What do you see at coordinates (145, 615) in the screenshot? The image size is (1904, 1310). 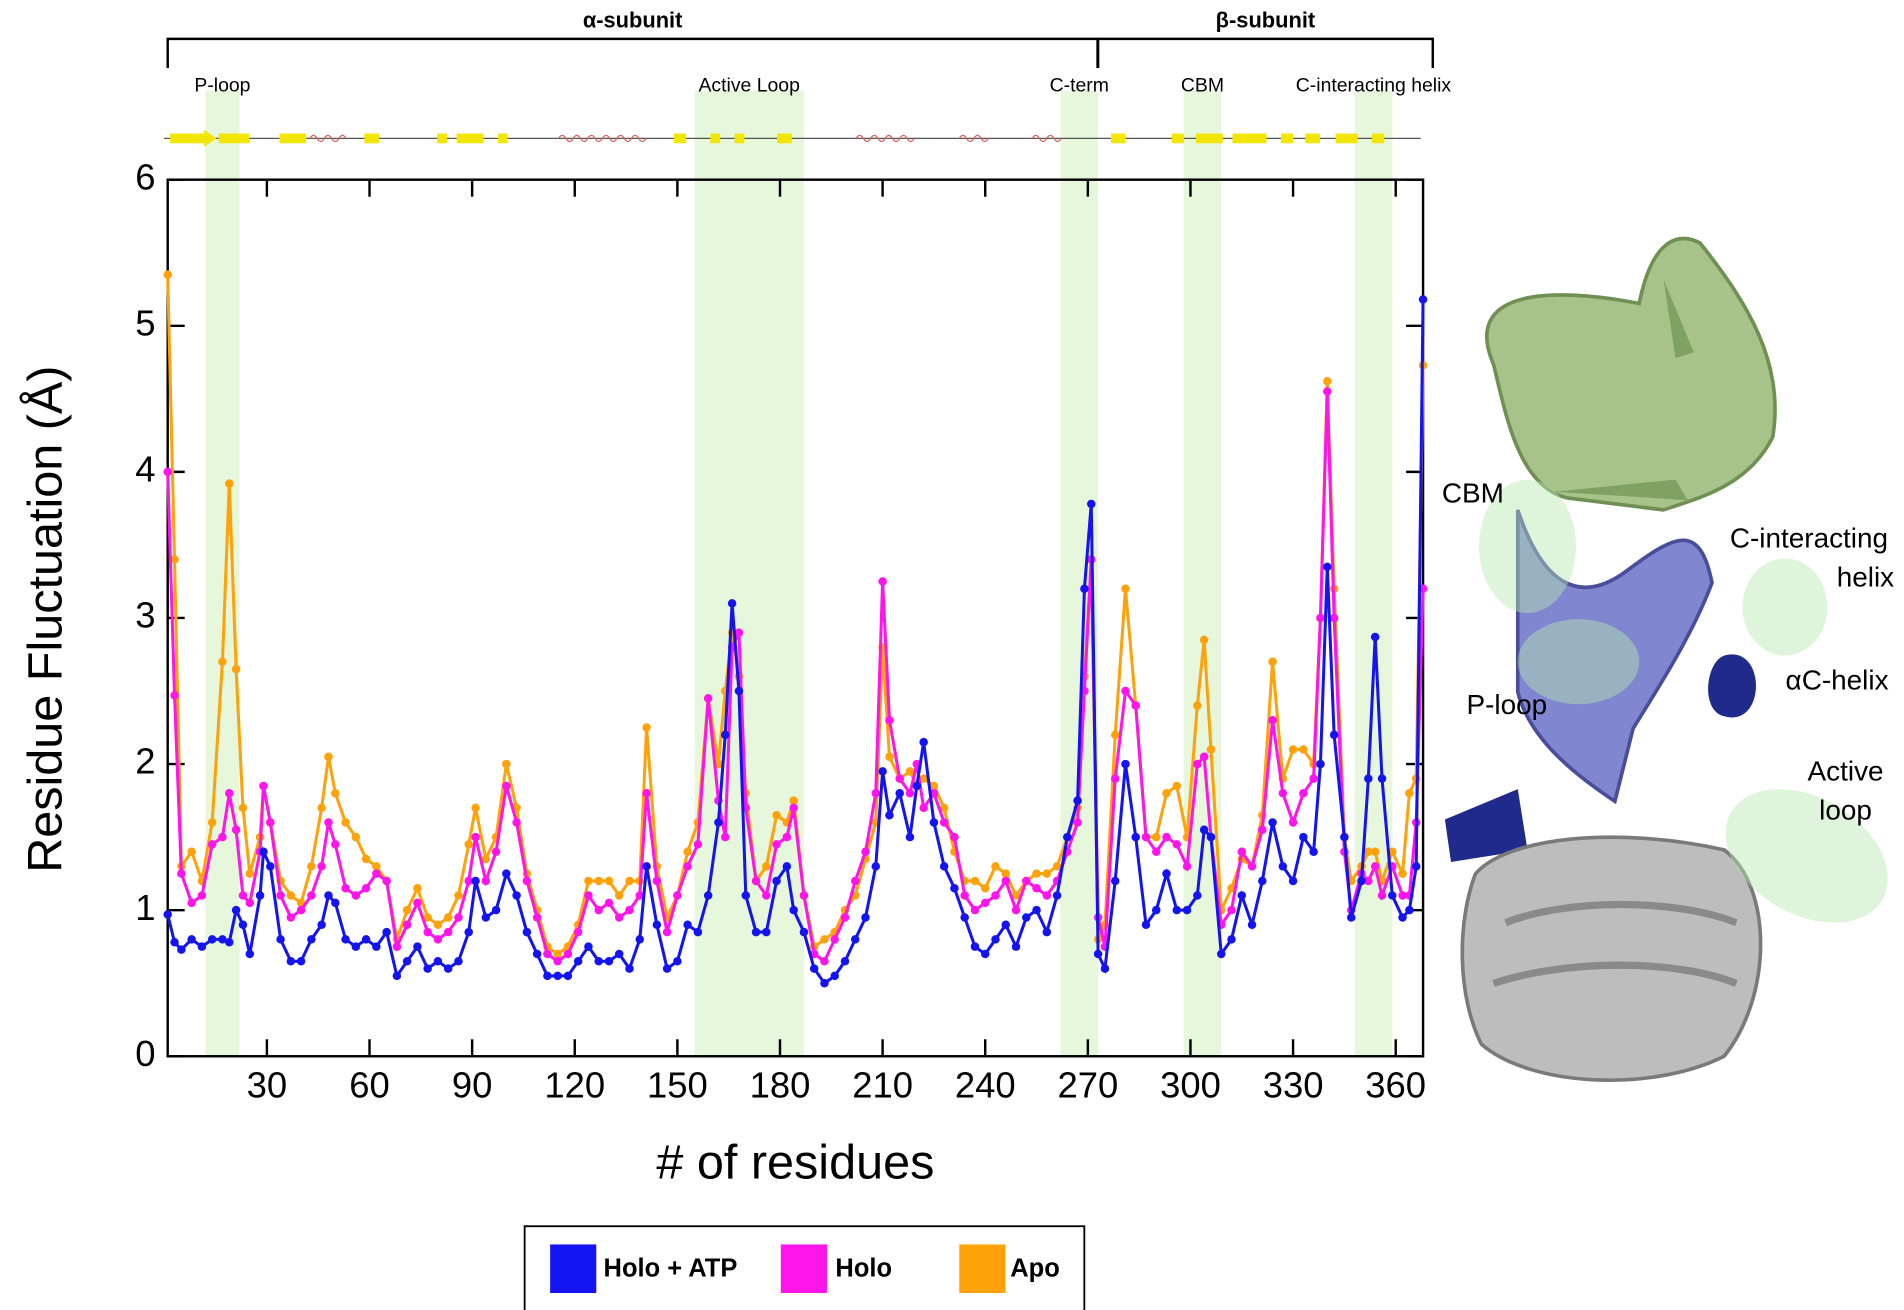 I see `y-tick-label: 3` at bounding box center [145, 615].